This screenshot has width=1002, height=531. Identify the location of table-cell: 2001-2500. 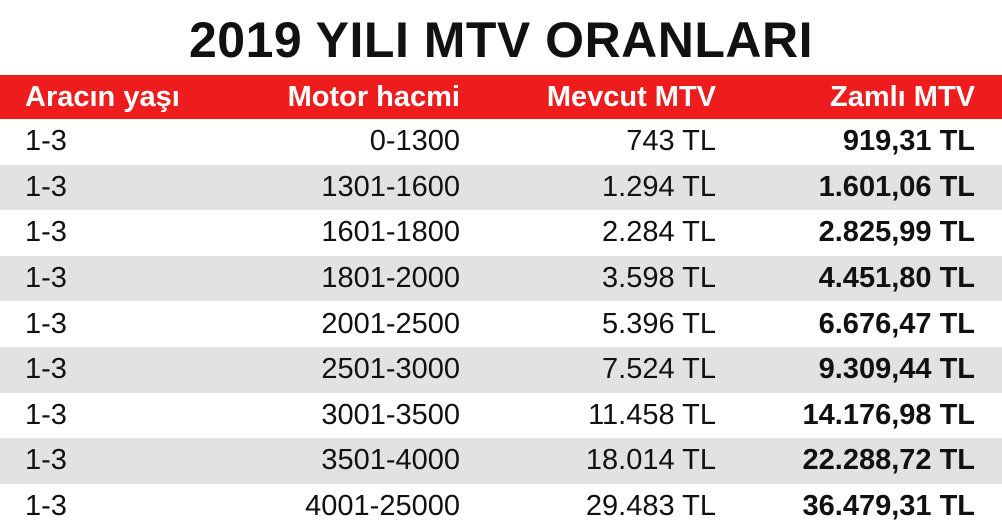
(390, 323).